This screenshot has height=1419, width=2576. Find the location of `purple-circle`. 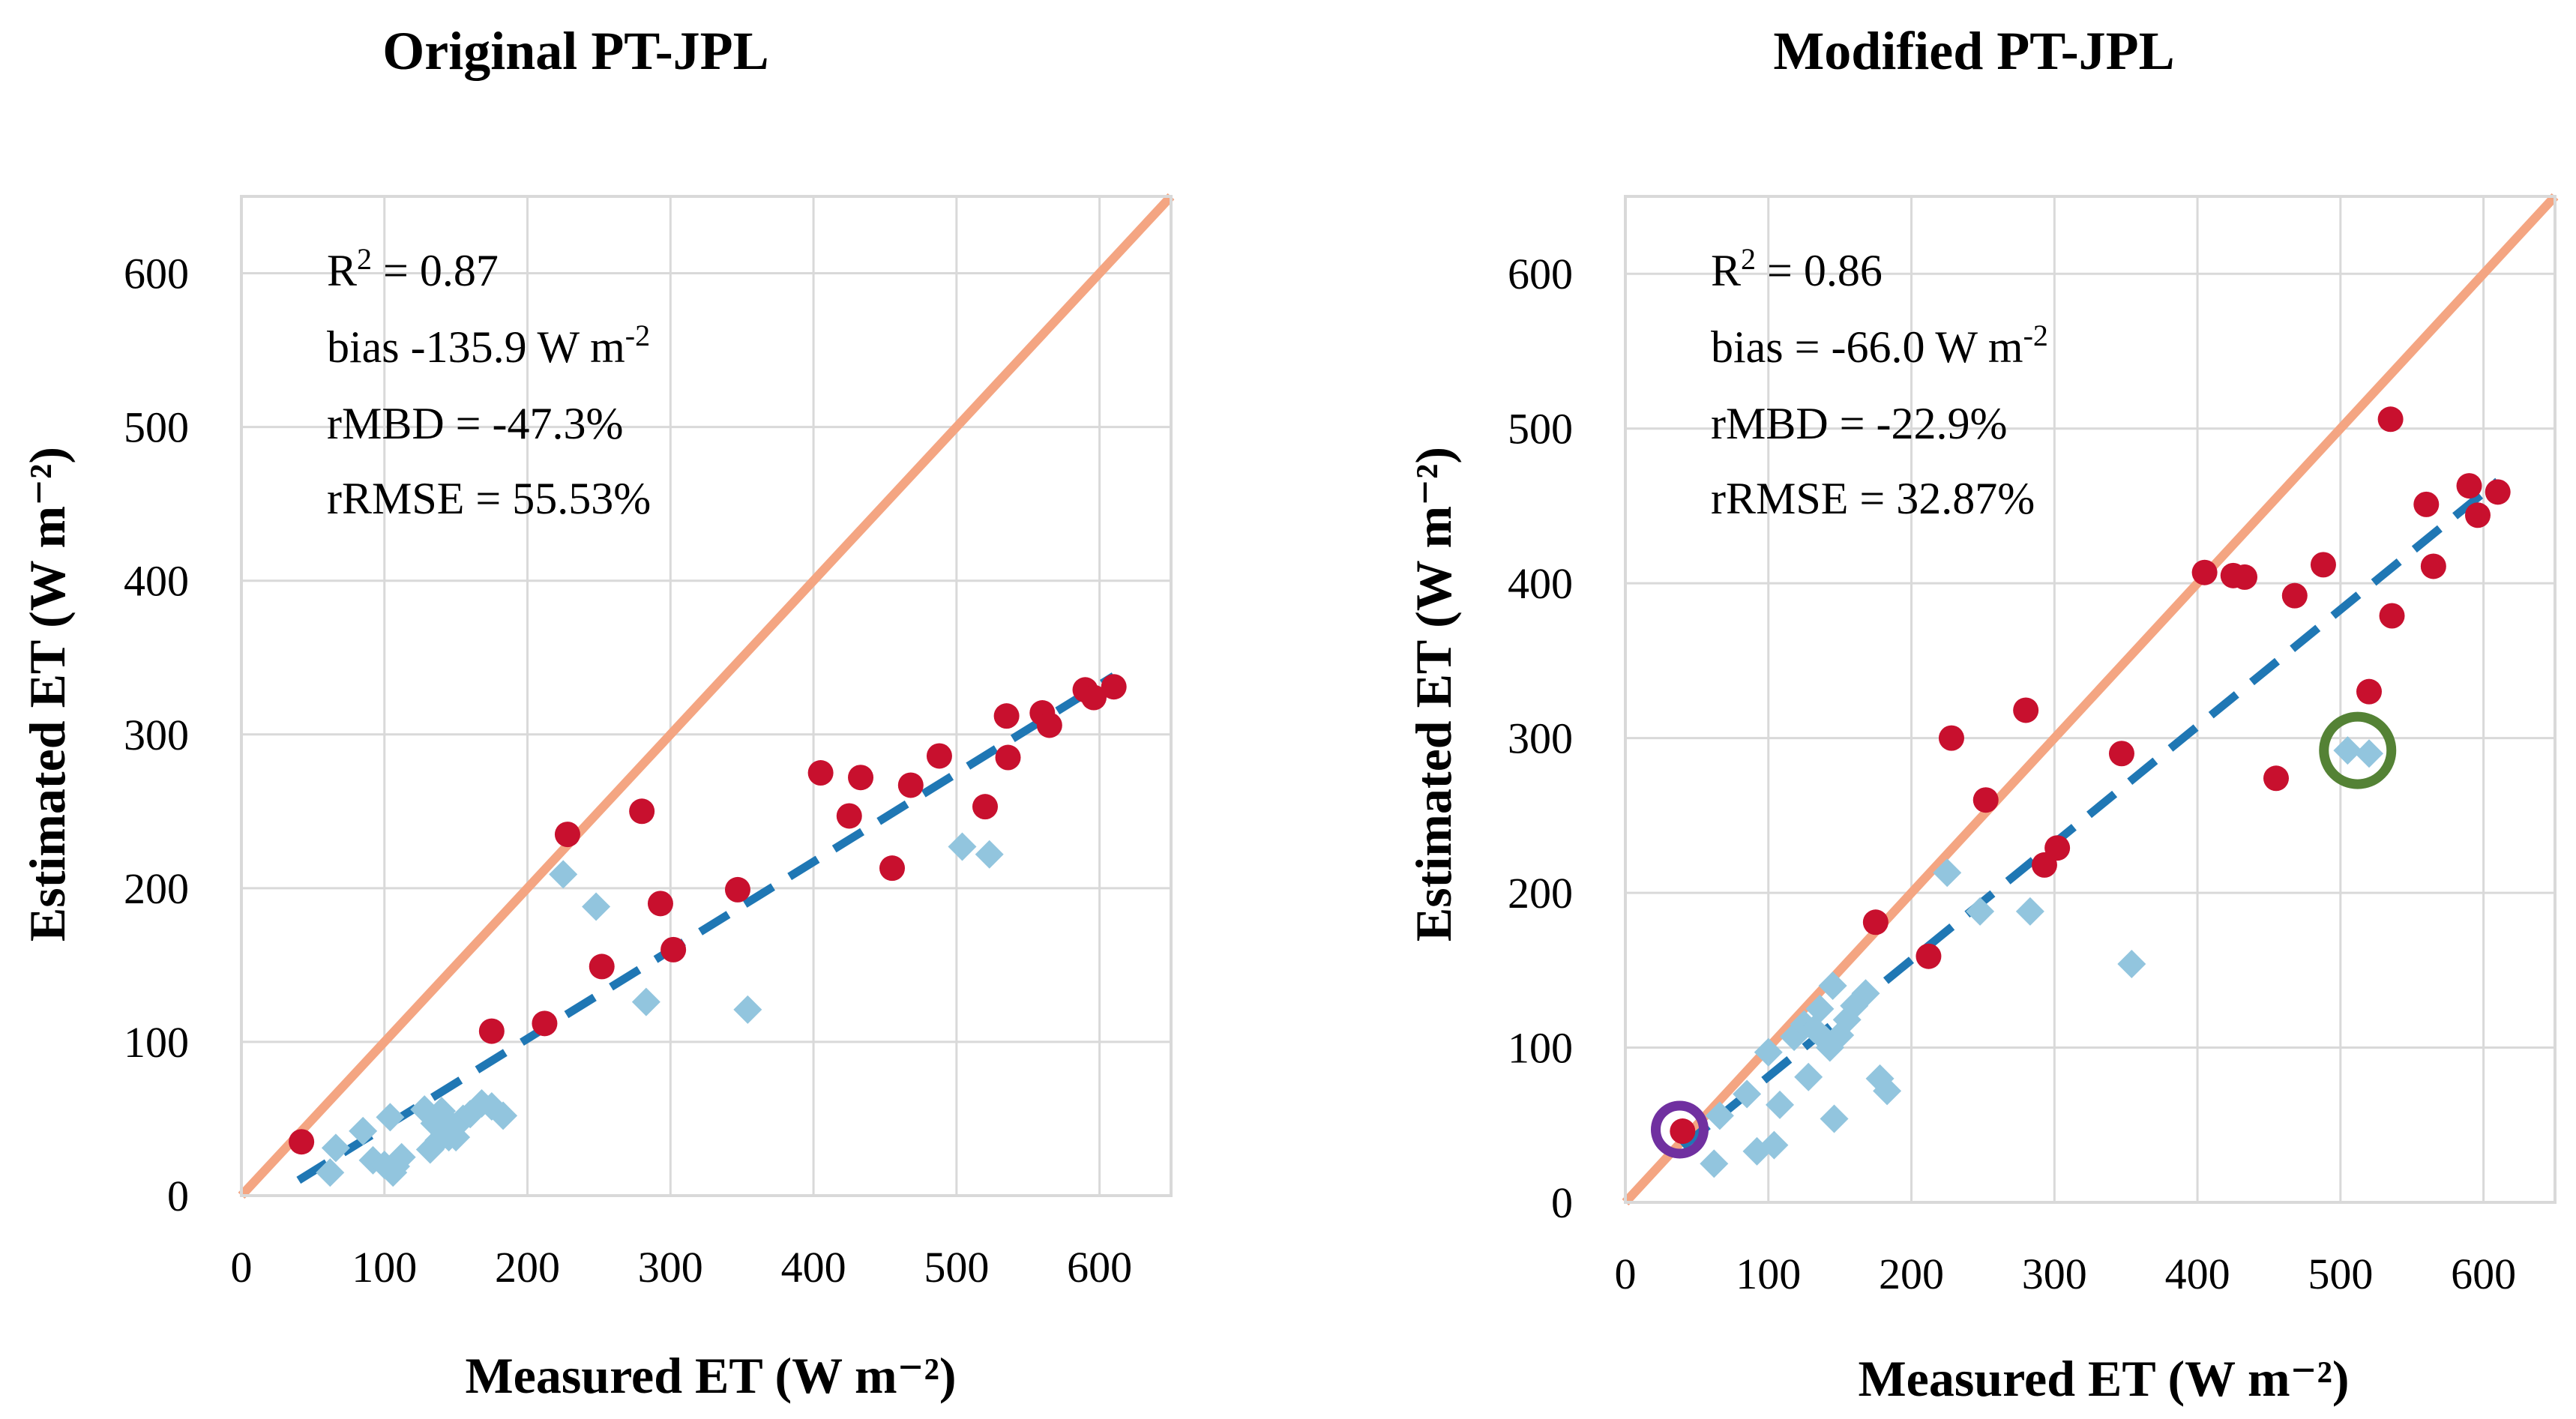

purple-circle is located at coordinates (1680, 1129).